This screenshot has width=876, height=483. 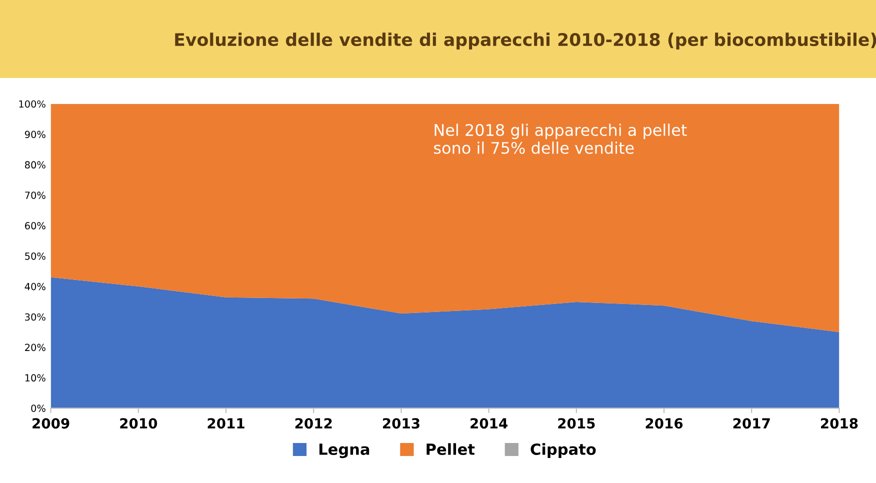 What do you see at coordinates (35, 226) in the screenshot?
I see `y-tick-label: 60%` at bounding box center [35, 226].